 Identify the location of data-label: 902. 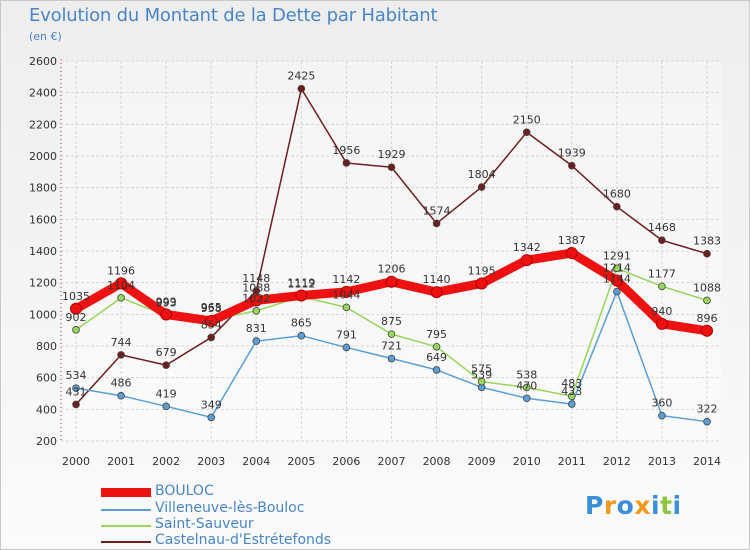
(76, 317).